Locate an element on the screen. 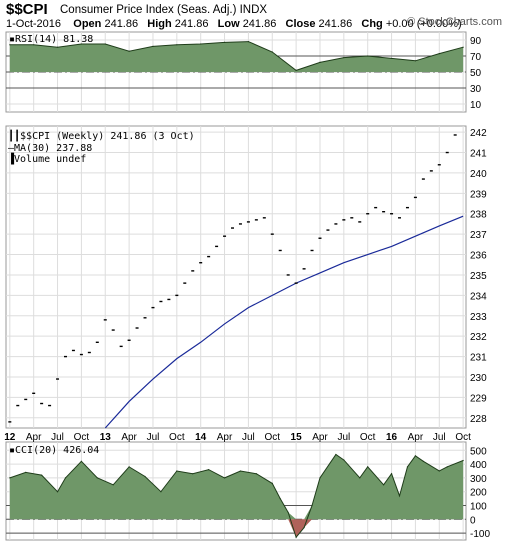 The width and height of the screenshot is (506, 543). symbol-title: $$CPI is located at coordinates (27, 9).